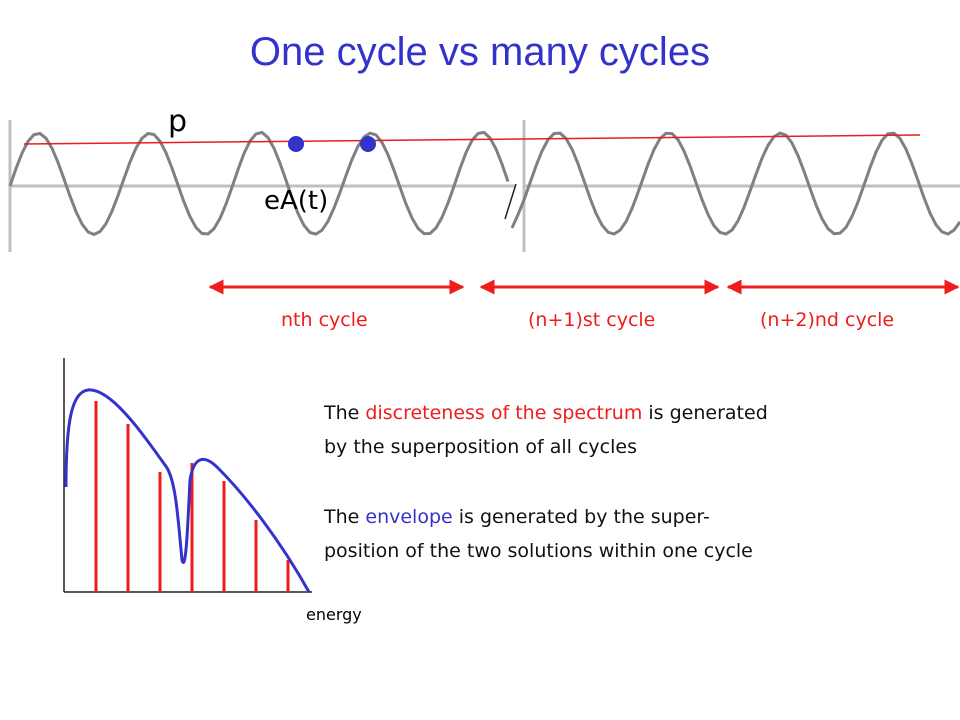  What do you see at coordinates (480, 52) in the screenshot?
I see `slide-title: One cycle vs many cycles` at bounding box center [480, 52].